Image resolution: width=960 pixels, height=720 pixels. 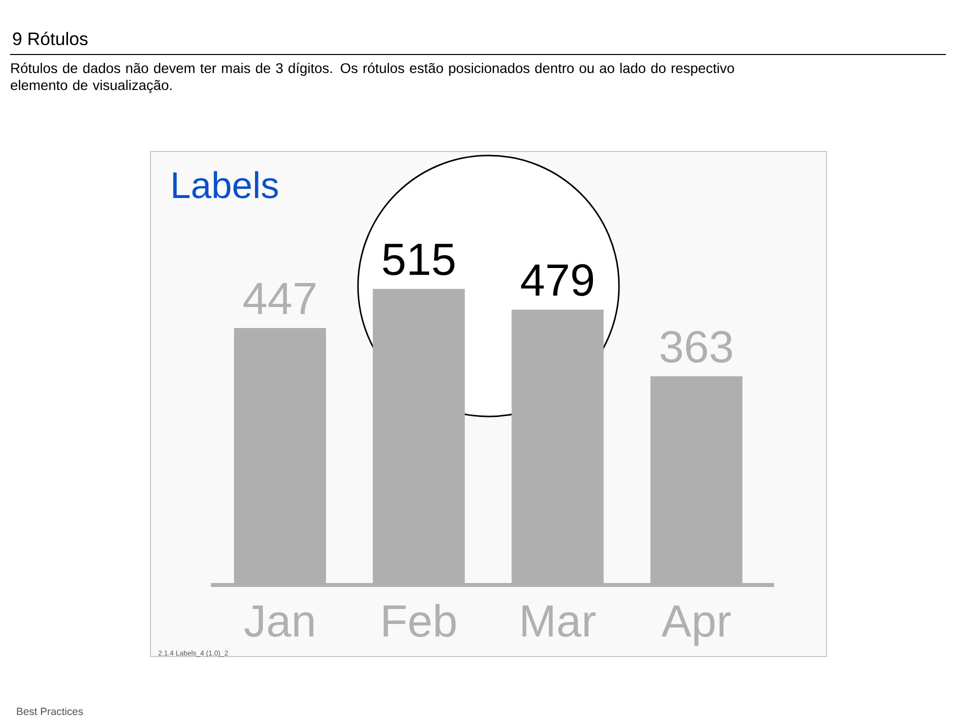 I want to click on data-label: 479, so click(x=557, y=280).